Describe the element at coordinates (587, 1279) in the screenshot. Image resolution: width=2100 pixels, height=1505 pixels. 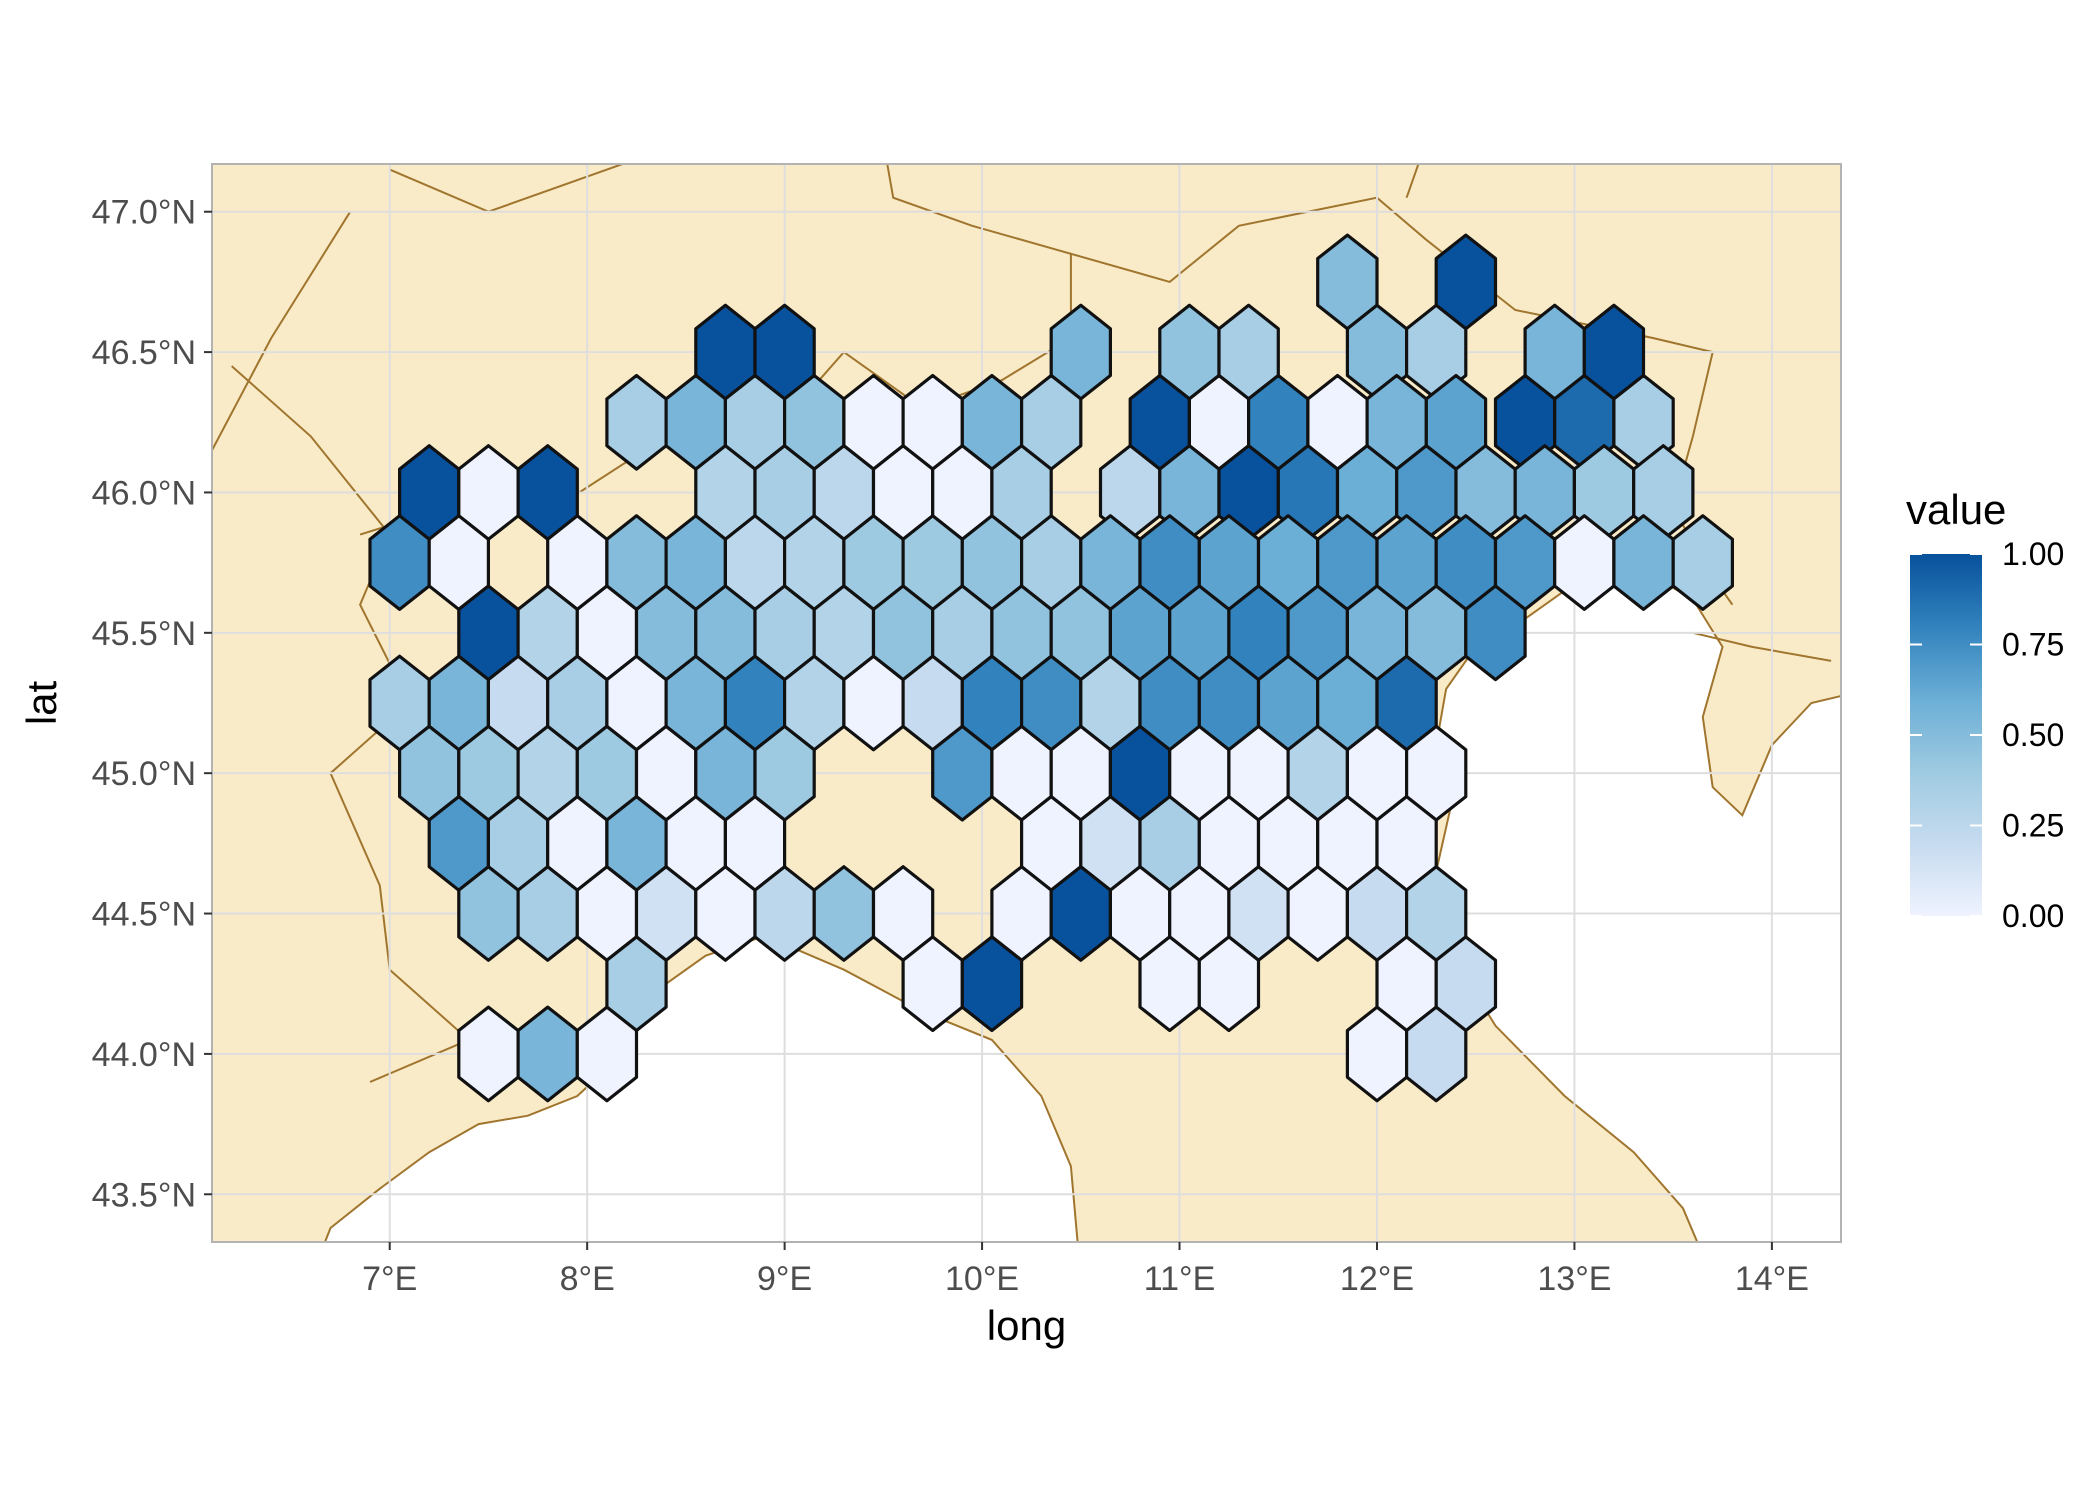
I see `x-tick-label-1: 8°E` at that location.